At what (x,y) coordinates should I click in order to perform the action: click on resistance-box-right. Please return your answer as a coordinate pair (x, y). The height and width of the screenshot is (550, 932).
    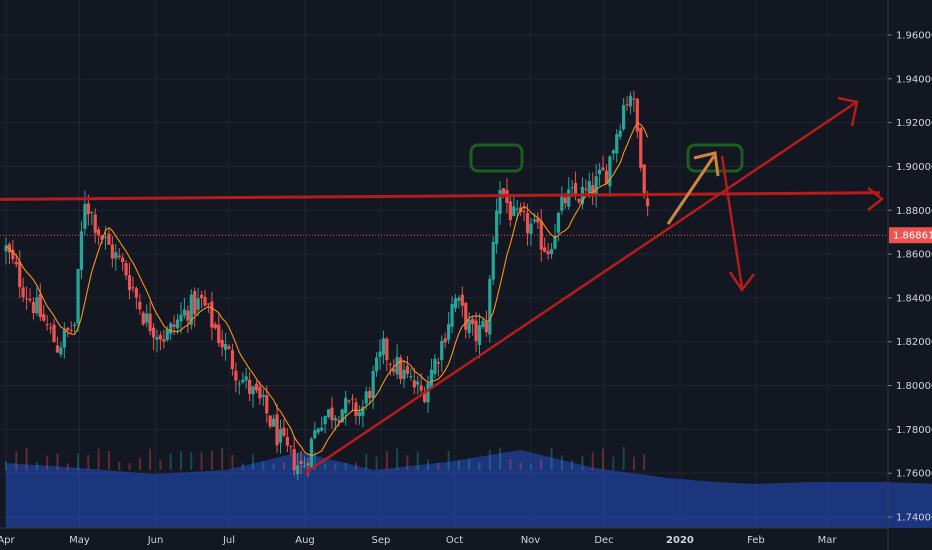
    Looking at the image, I should click on (715, 158).